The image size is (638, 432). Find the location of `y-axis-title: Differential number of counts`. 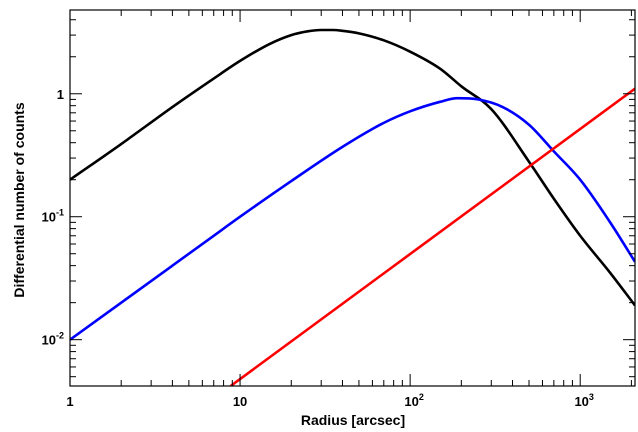

y-axis-title: Differential number of counts is located at coordinates (19, 199).